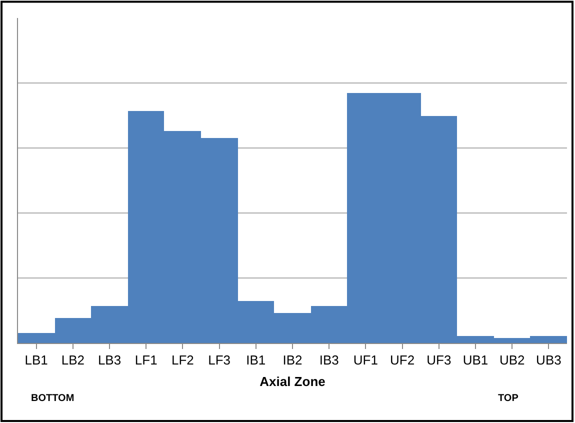 The height and width of the screenshot is (423, 575). What do you see at coordinates (329, 360) in the screenshot?
I see `x-tick-label: IB3` at bounding box center [329, 360].